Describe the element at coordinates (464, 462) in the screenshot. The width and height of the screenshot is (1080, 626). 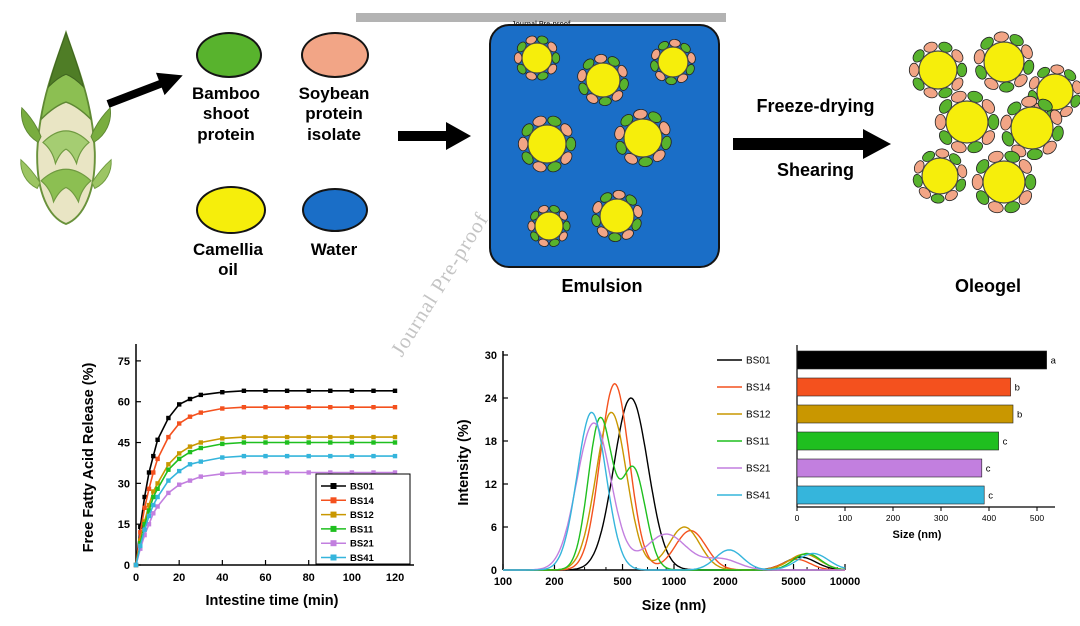
I see `svg-text: Intensity (%)` at that location.